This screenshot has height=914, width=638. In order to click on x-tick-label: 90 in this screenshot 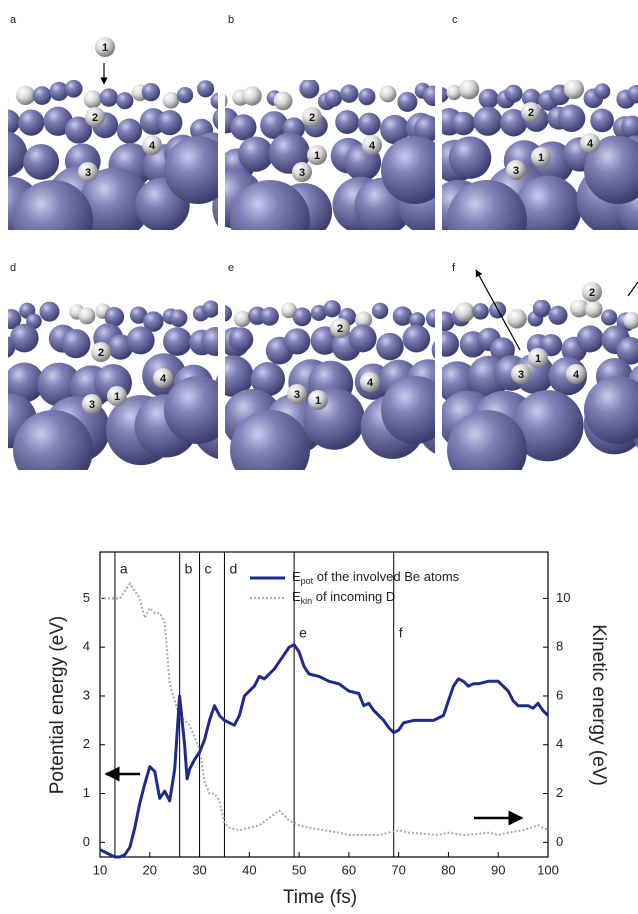, I will do `click(498, 869)`.